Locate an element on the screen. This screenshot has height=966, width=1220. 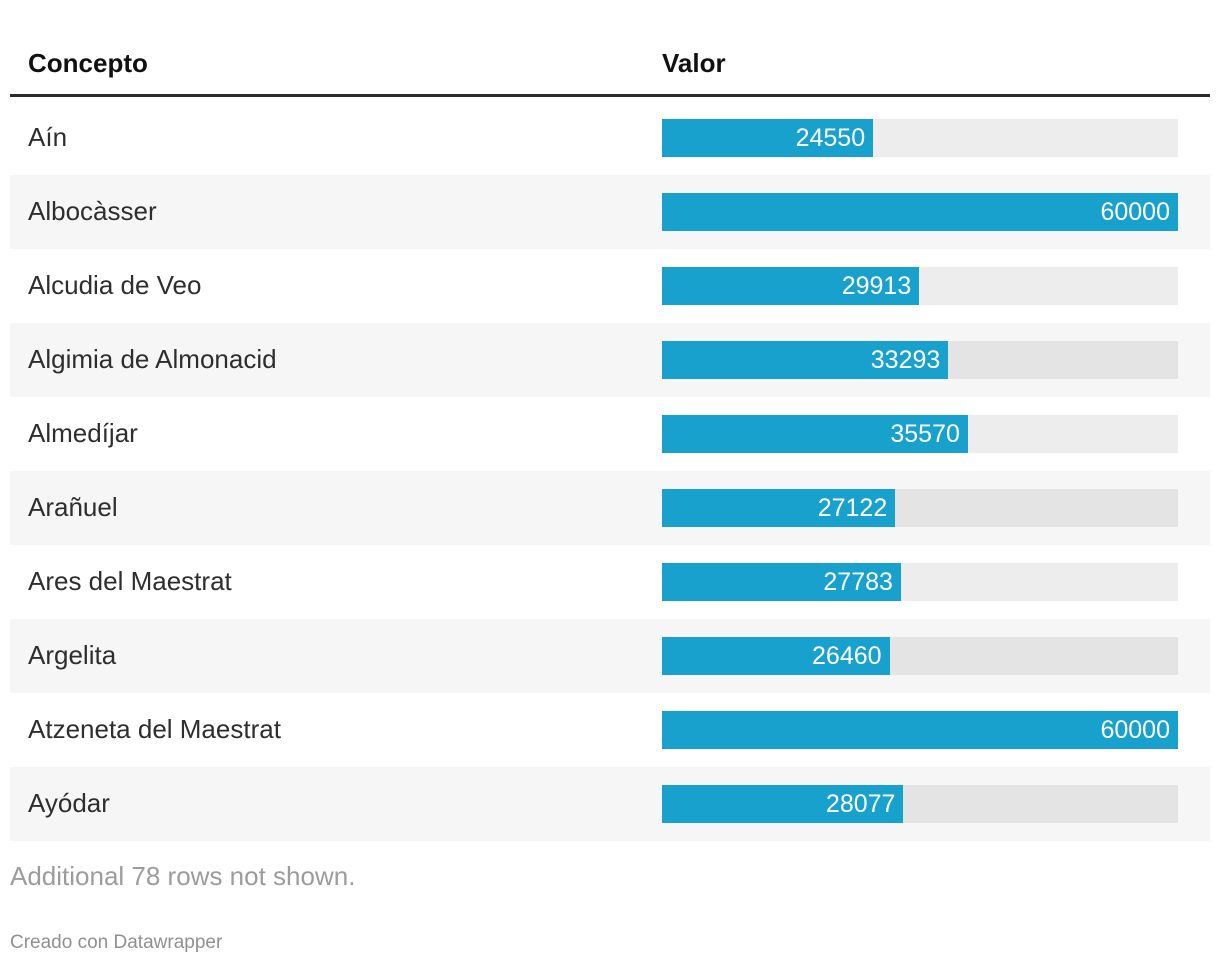
bar-value-label: 26460 is located at coordinates (847, 655).